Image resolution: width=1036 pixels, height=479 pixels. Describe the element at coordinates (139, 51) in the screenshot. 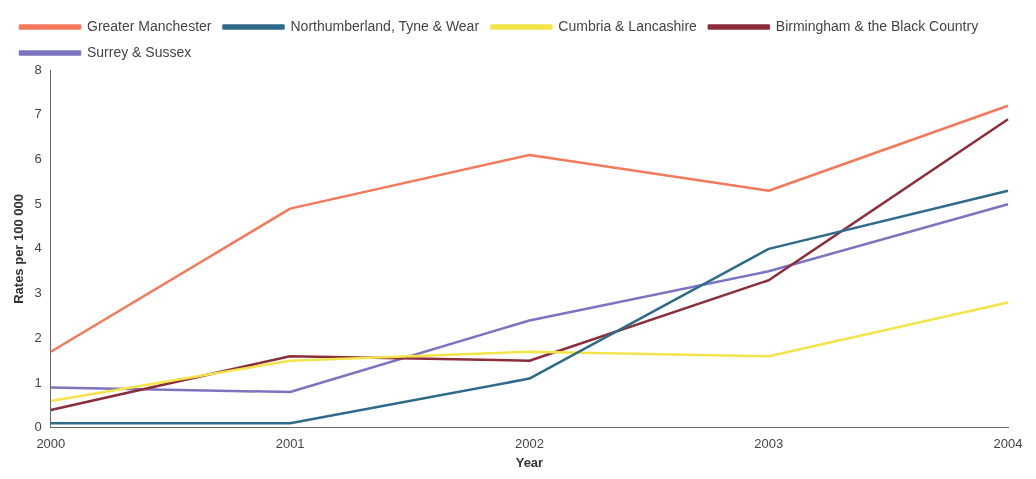

I see `legend-label: Surrey & Sussex` at that location.